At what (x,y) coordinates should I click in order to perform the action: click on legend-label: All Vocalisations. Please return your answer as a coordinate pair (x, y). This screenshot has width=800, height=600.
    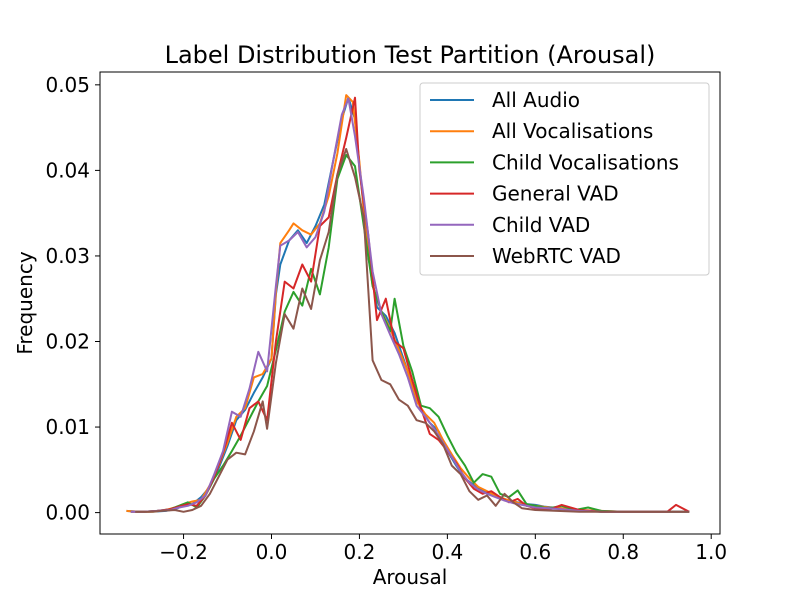
    Looking at the image, I should click on (572, 131).